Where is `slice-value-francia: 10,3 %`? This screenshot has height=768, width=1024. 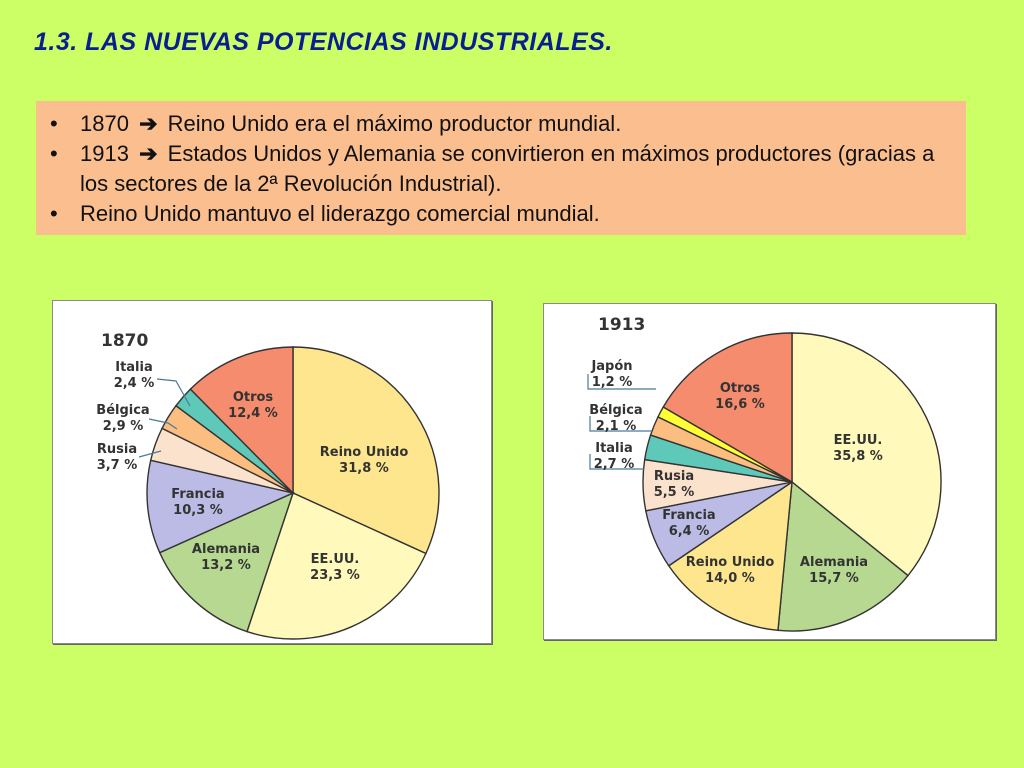 slice-value-francia: 10,3 % is located at coordinates (198, 510).